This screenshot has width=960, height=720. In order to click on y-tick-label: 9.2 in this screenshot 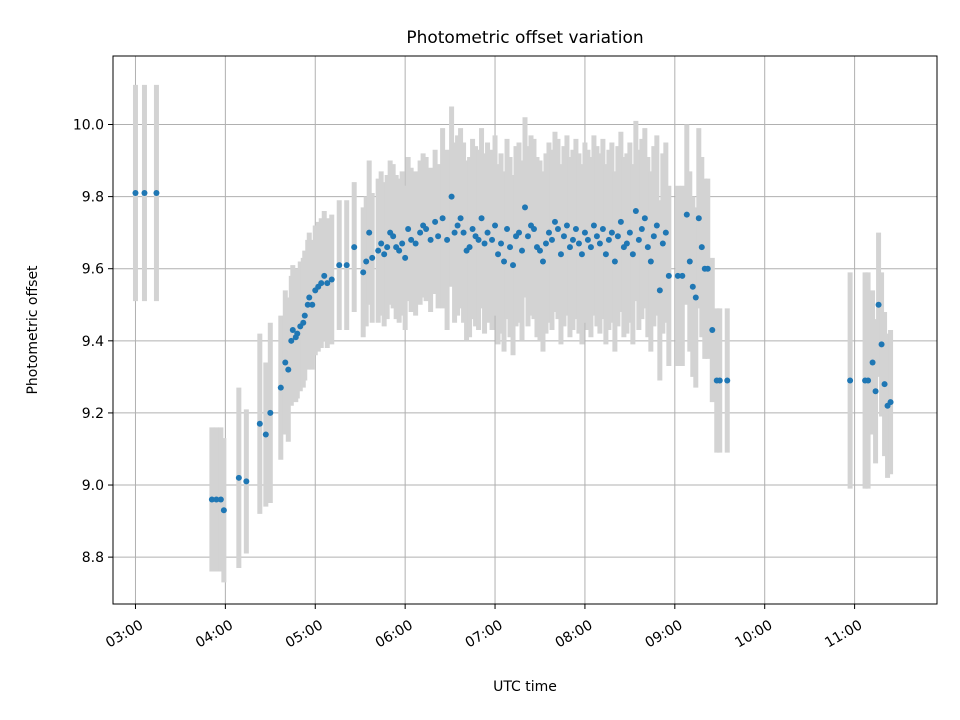, I will do `click(93, 414)`.